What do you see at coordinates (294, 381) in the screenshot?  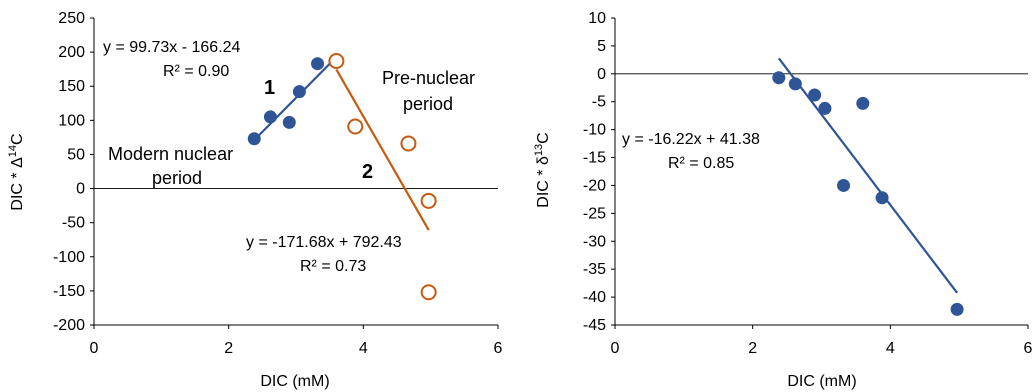 I see `xlabel-left: DIC (mM)` at bounding box center [294, 381].